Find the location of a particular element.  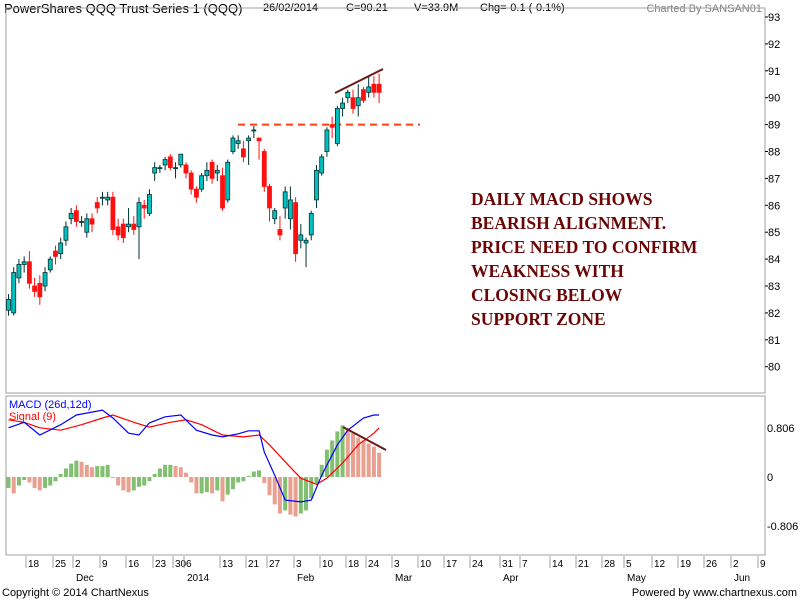

macd-tick-label: -0.806 is located at coordinates (782, 527).